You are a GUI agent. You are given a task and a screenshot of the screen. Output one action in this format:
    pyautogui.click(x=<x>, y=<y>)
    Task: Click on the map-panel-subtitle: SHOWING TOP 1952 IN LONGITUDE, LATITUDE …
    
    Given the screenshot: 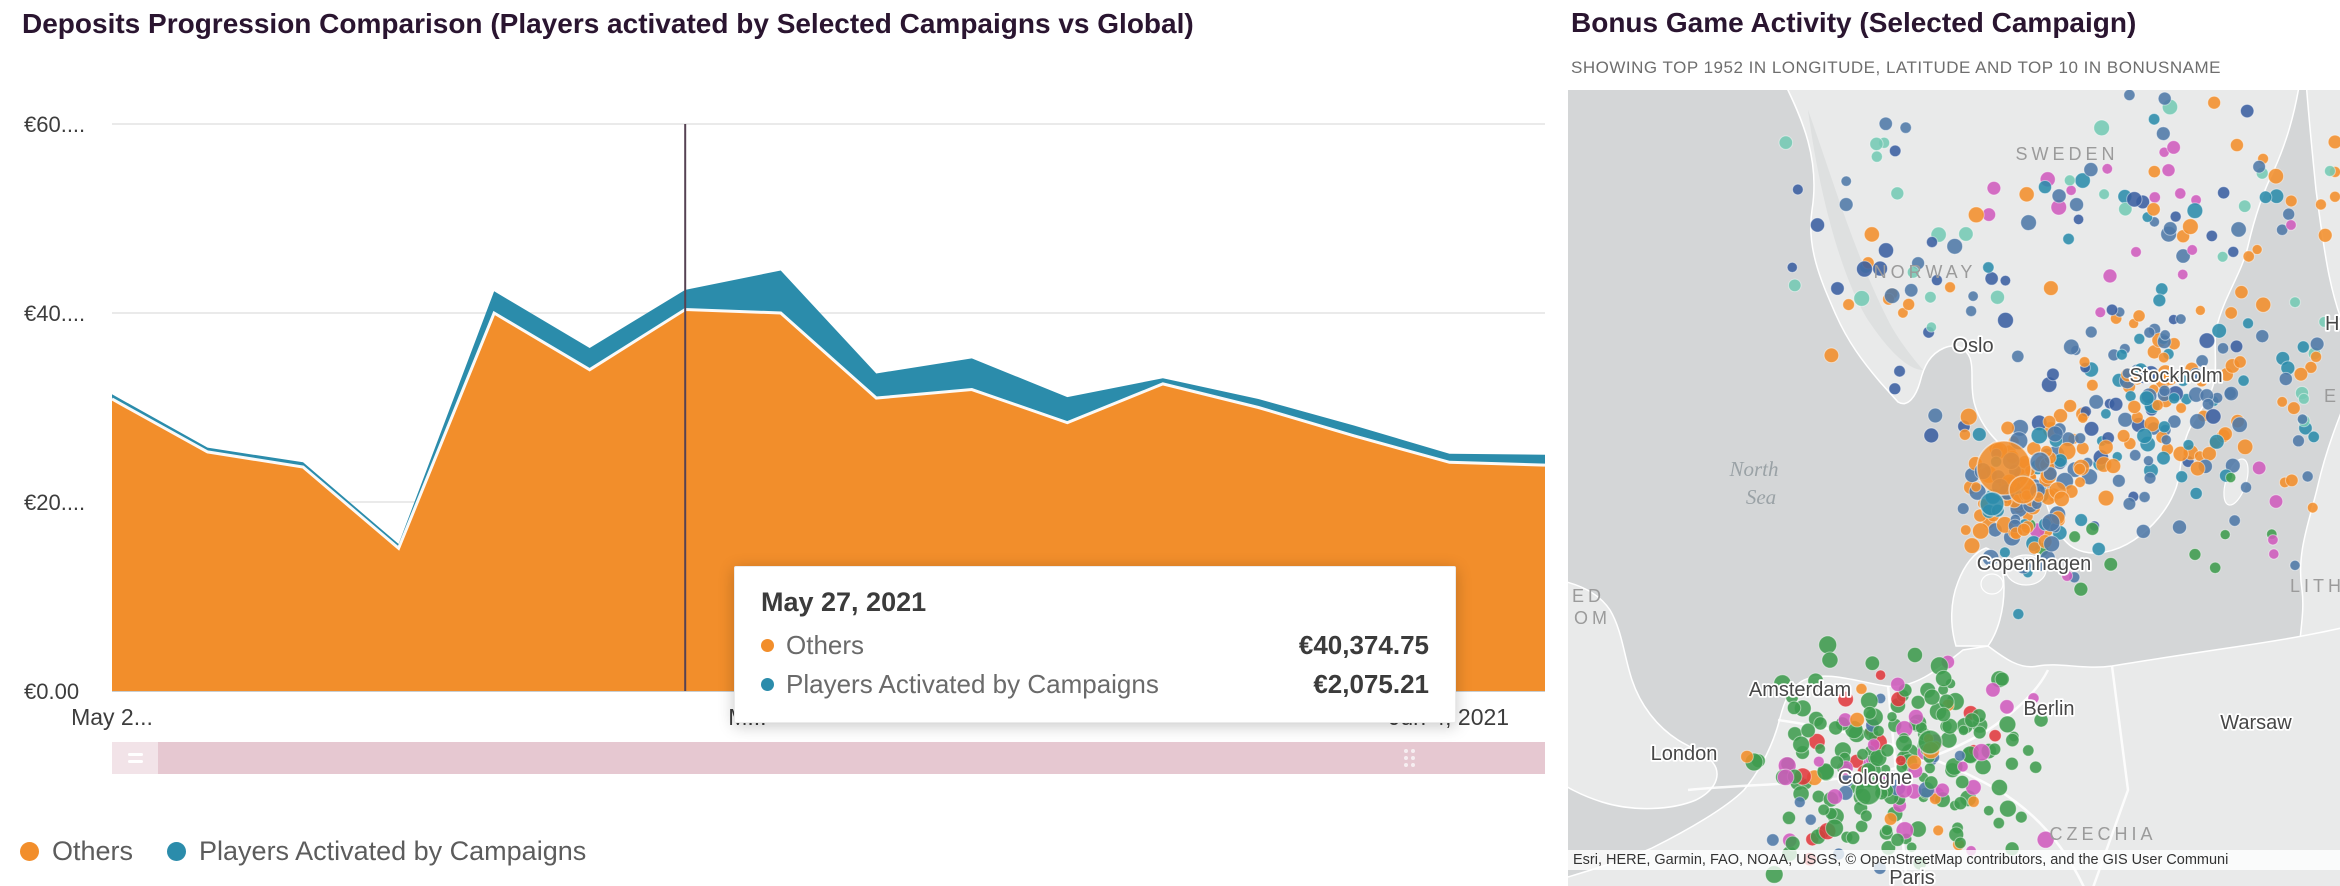 What is the action you would take?
    pyautogui.click(x=1896, y=67)
    